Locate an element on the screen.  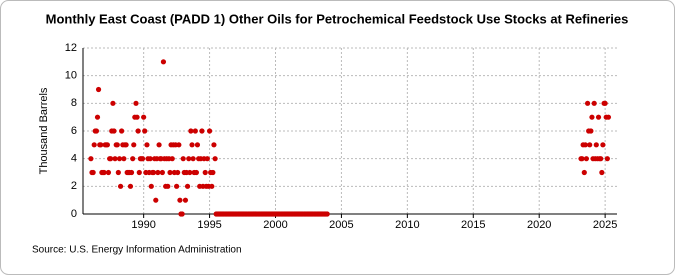
x-tick-label: 1990 is located at coordinates (143, 225).